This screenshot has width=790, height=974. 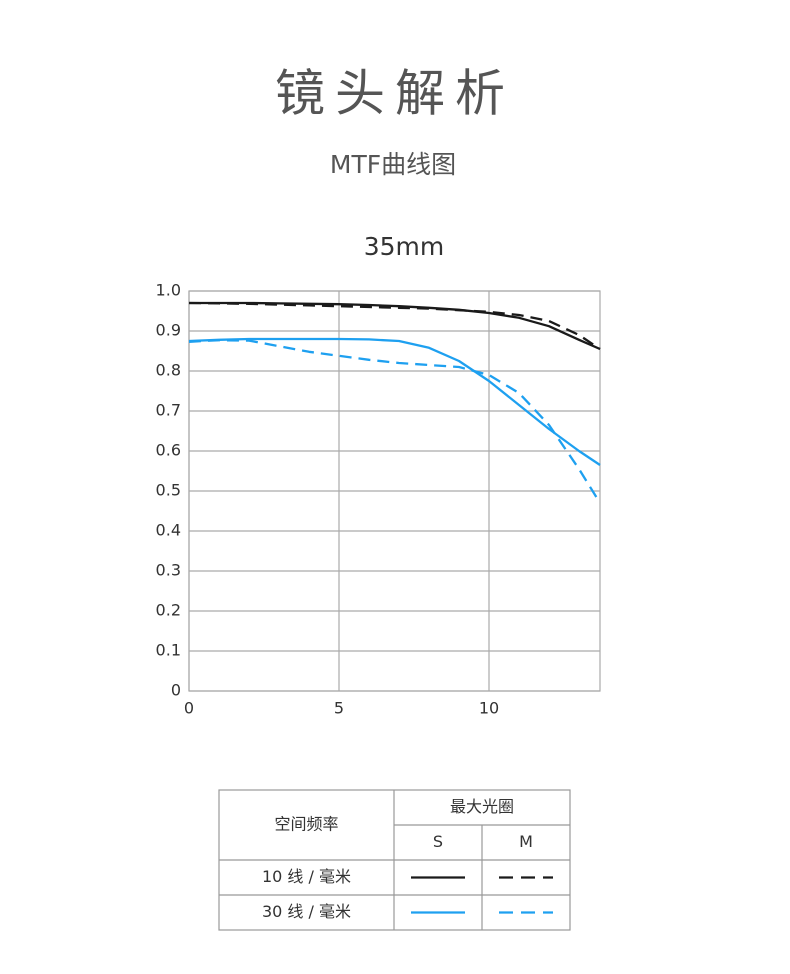 What do you see at coordinates (395, 94) in the screenshot?
I see `page-title: 镜头解析` at bounding box center [395, 94].